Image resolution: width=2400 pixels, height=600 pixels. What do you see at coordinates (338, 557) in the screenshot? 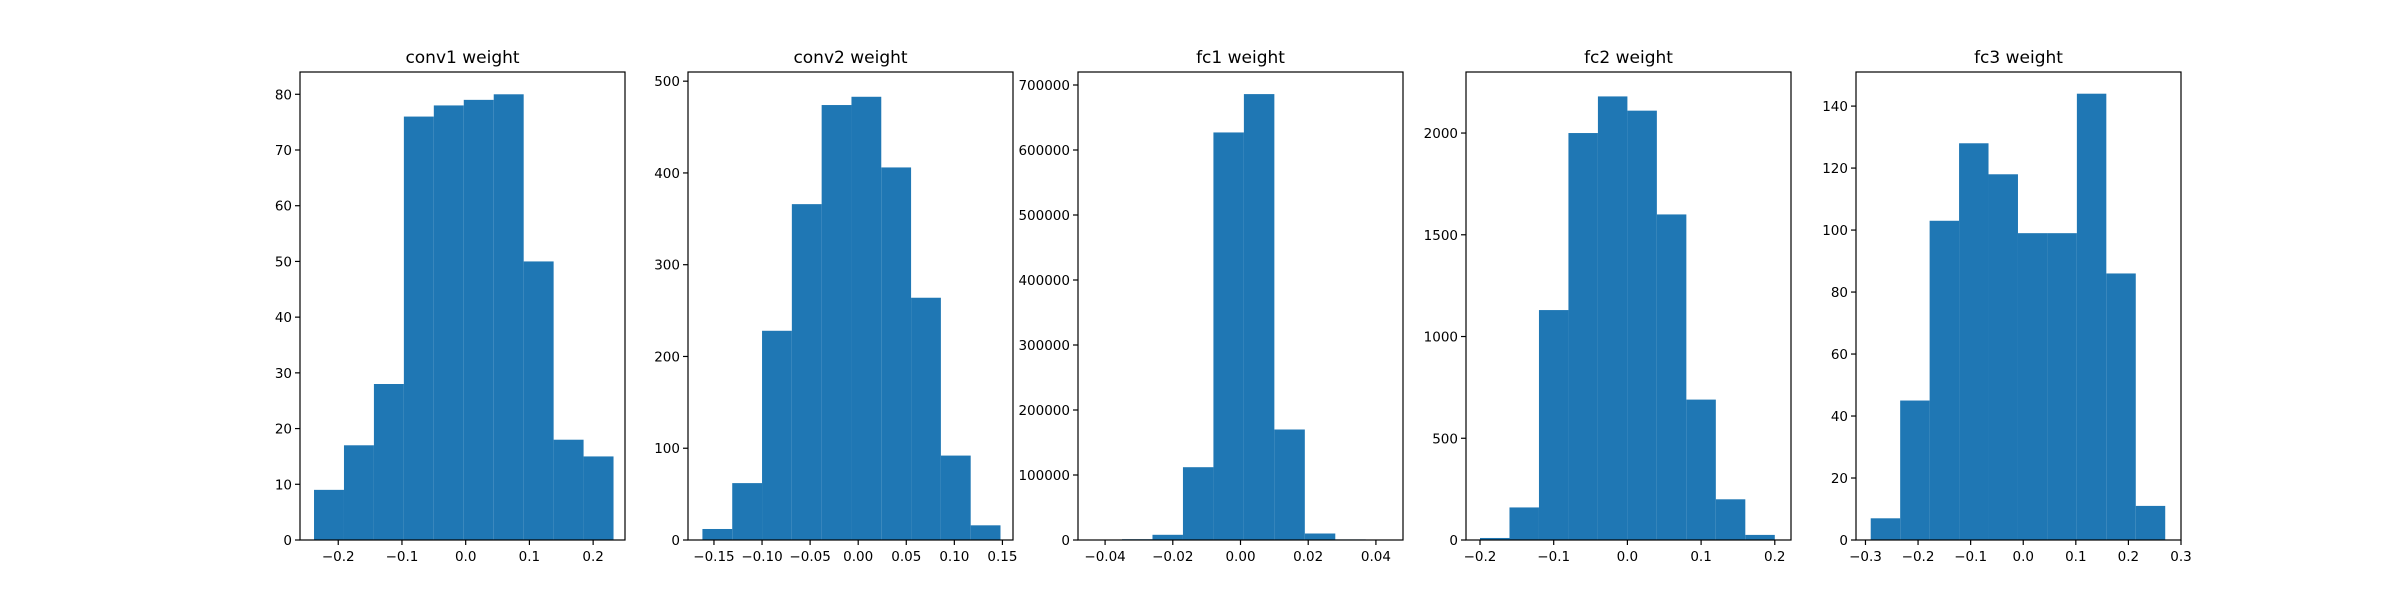
I see `conv1-xtick-label: −0.2` at bounding box center [338, 557].